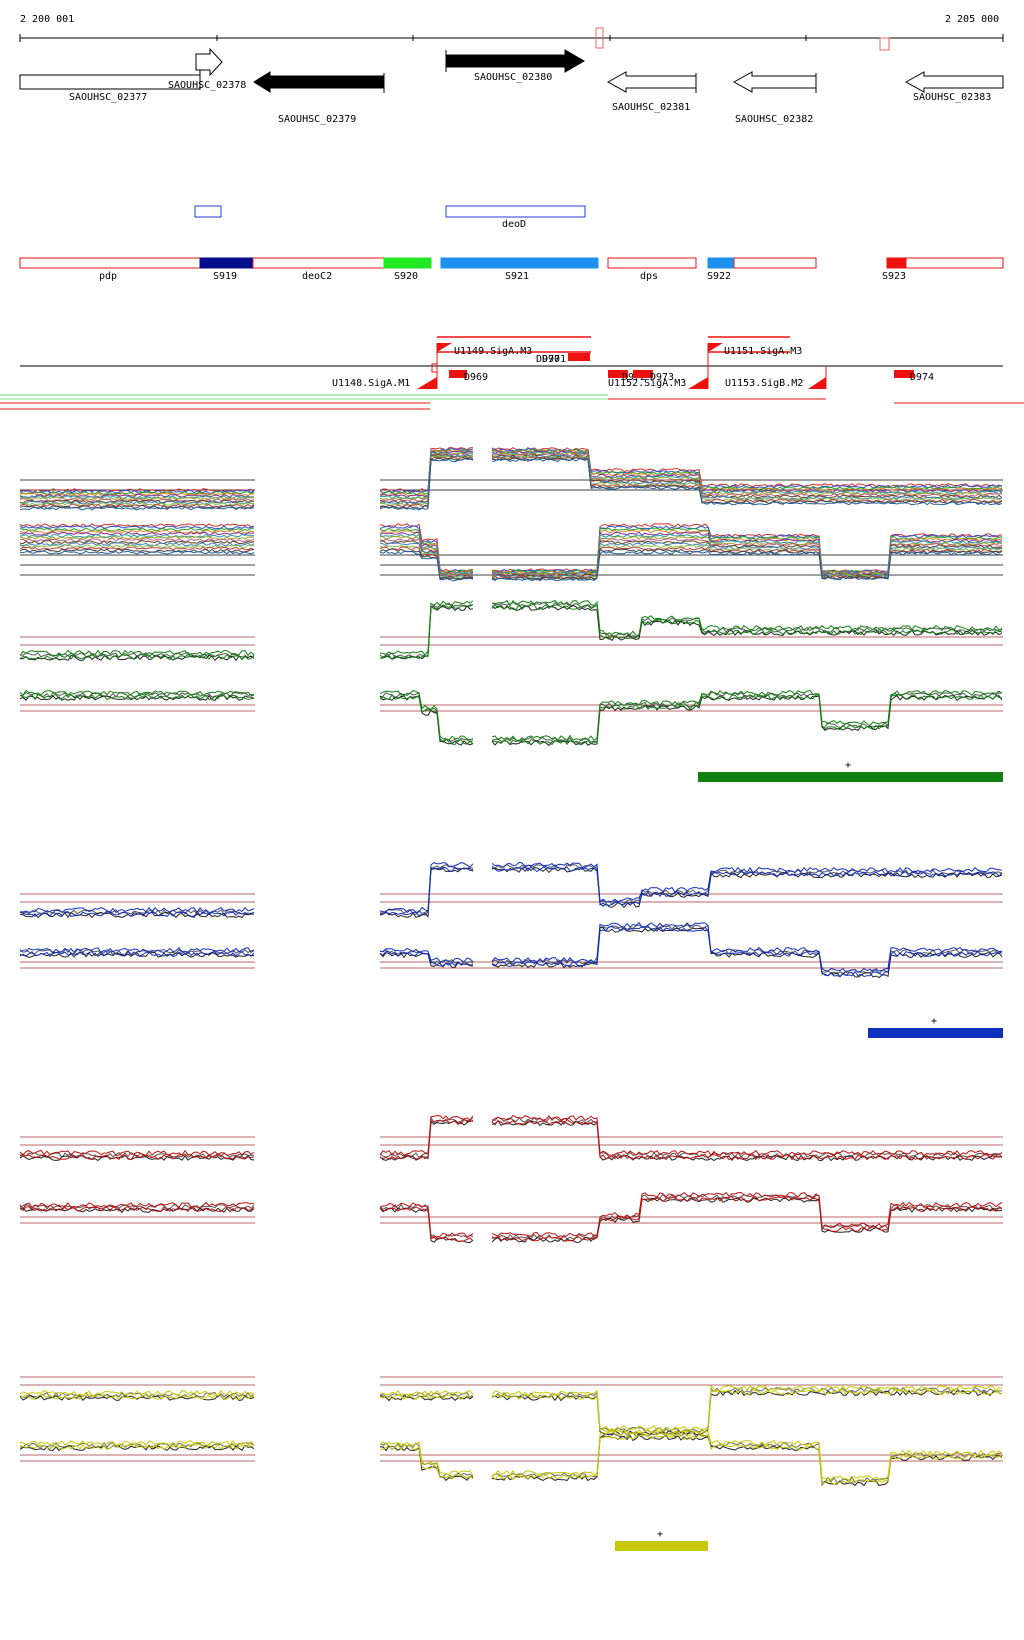  What do you see at coordinates (762, 269) in the screenshot?
I see `segment-S922: S922` at bounding box center [762, 269].